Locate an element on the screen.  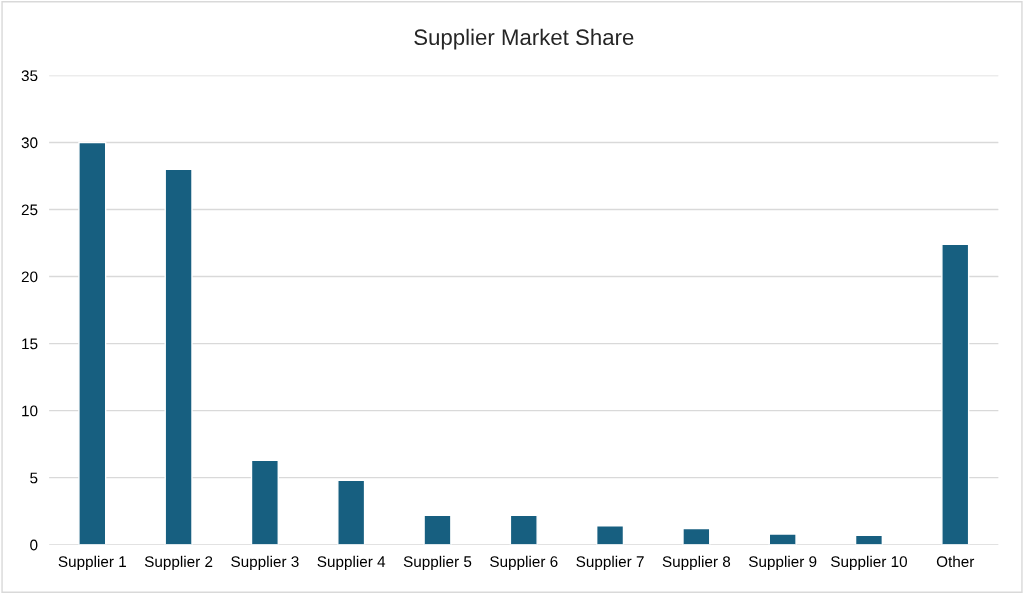
y-tick-label: 0 is located at coordinates (34, 545).